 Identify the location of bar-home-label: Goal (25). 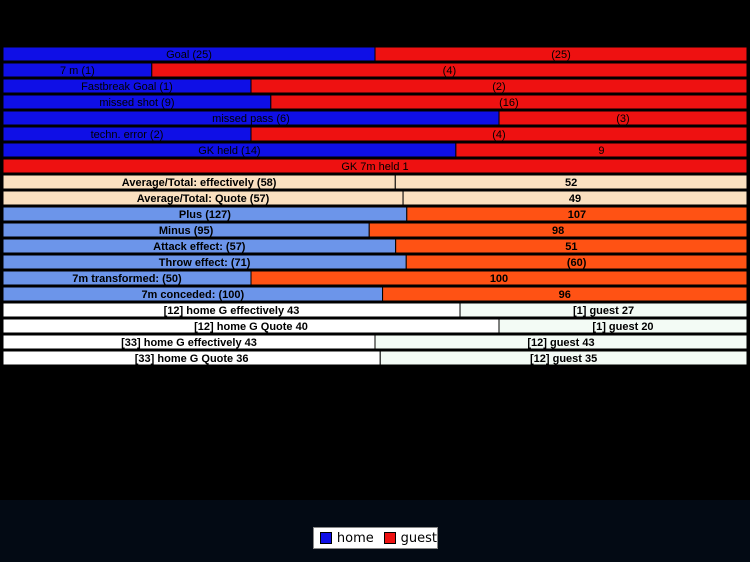
(189, 55).